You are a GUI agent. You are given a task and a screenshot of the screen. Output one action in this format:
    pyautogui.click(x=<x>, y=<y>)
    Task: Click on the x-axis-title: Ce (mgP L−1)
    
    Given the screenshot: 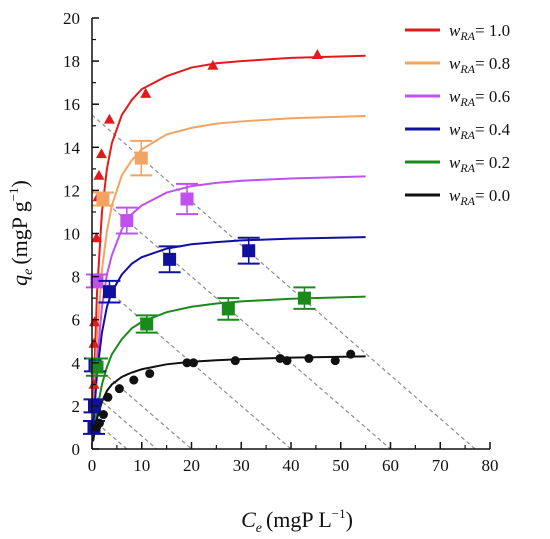 What is the action you would take?
    pyautogui.click(x=297, y=521)
    